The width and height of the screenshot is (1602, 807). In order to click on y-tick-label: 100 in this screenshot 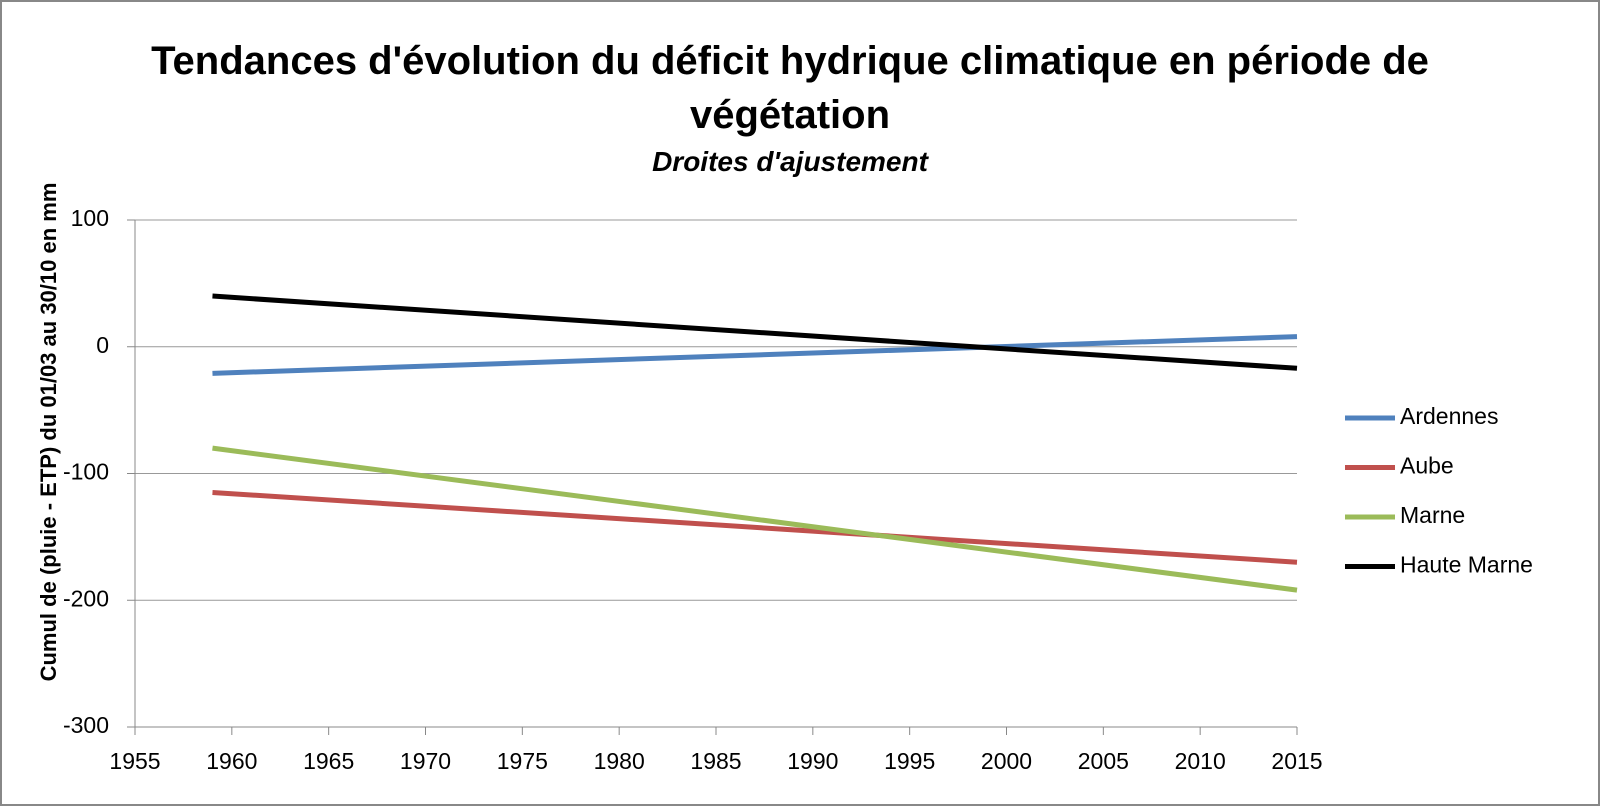, I will do `click(90, 218)`.